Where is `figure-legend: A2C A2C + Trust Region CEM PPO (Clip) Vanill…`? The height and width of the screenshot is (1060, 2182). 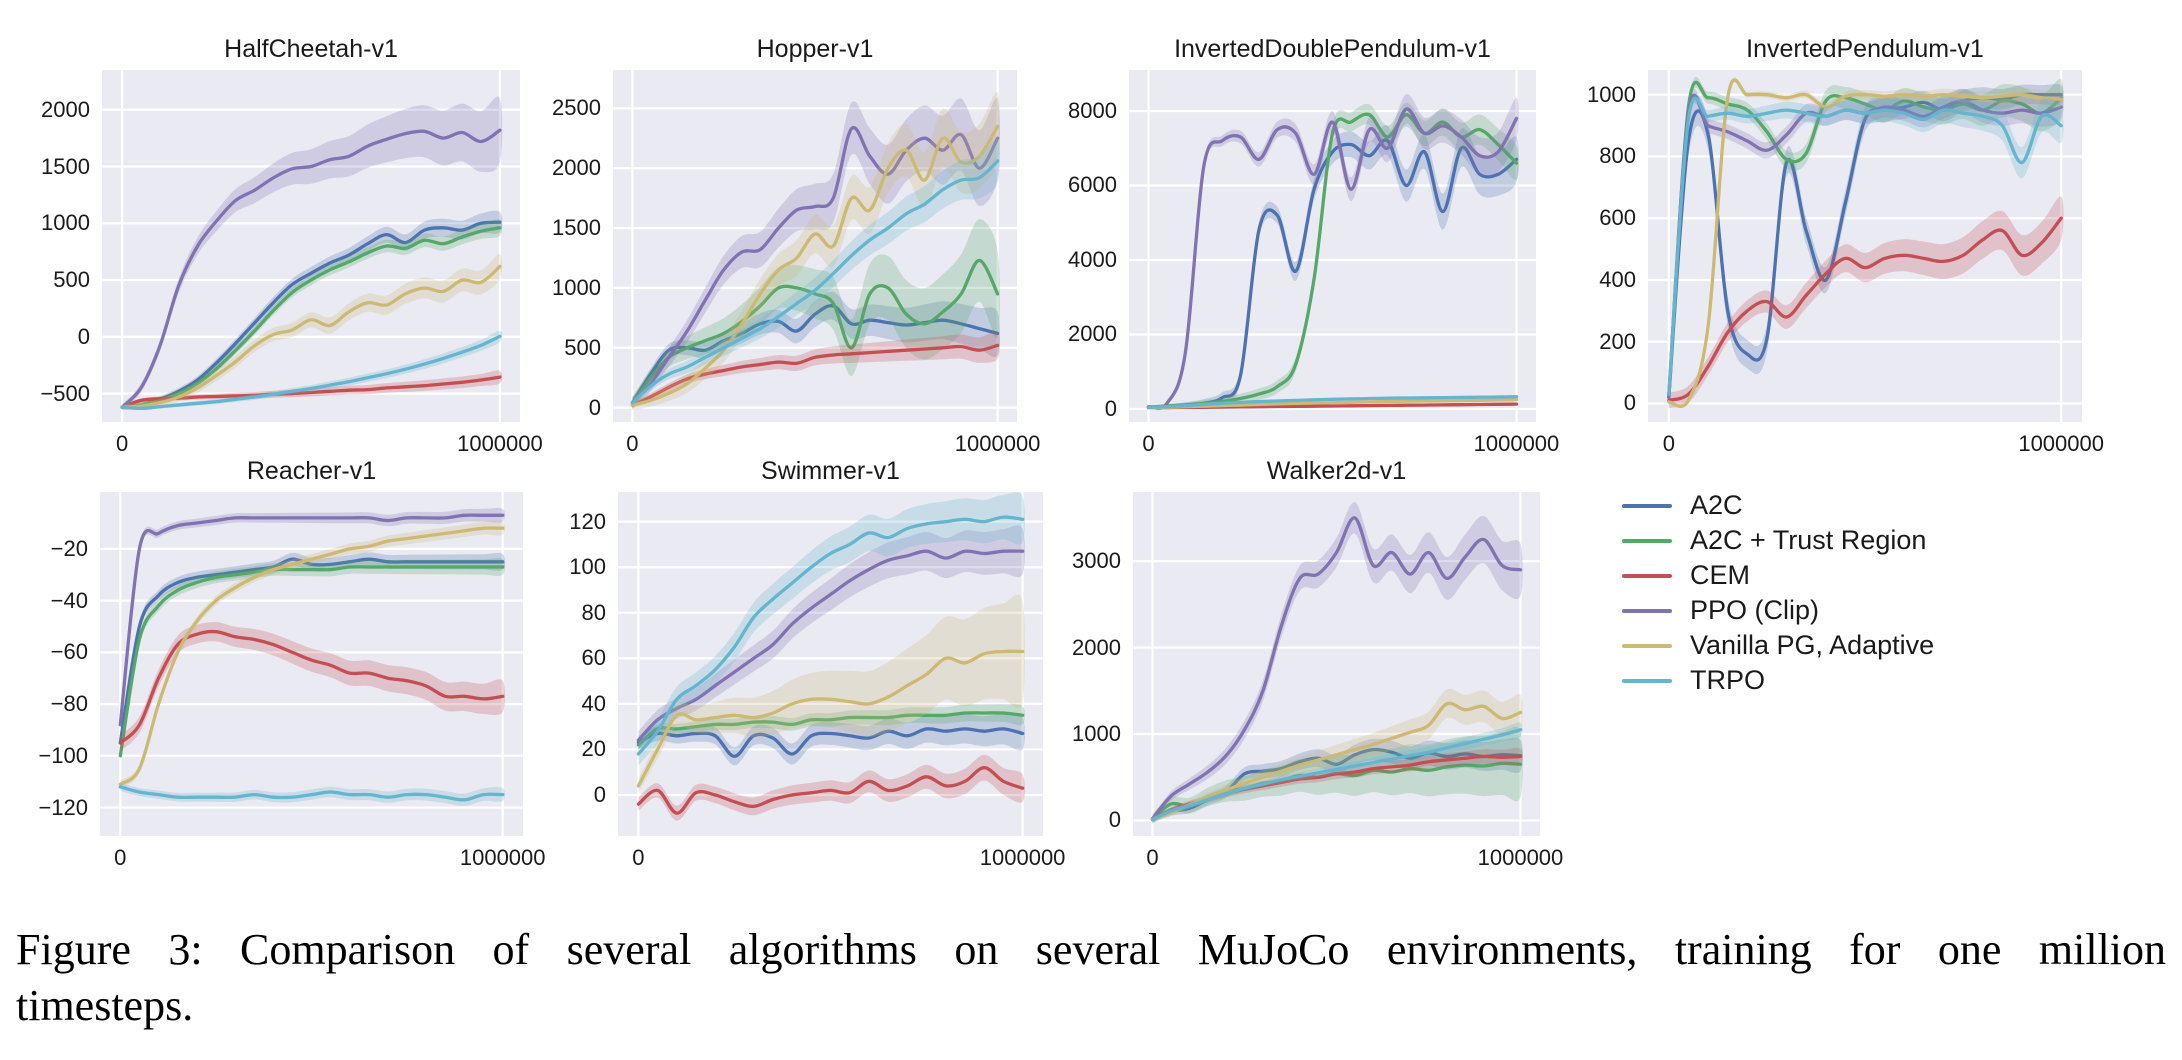 figure-legend: A2C A2C + Trust Region CEM PPO (Clip) Vanill… is located at coordinates (1778, 593).